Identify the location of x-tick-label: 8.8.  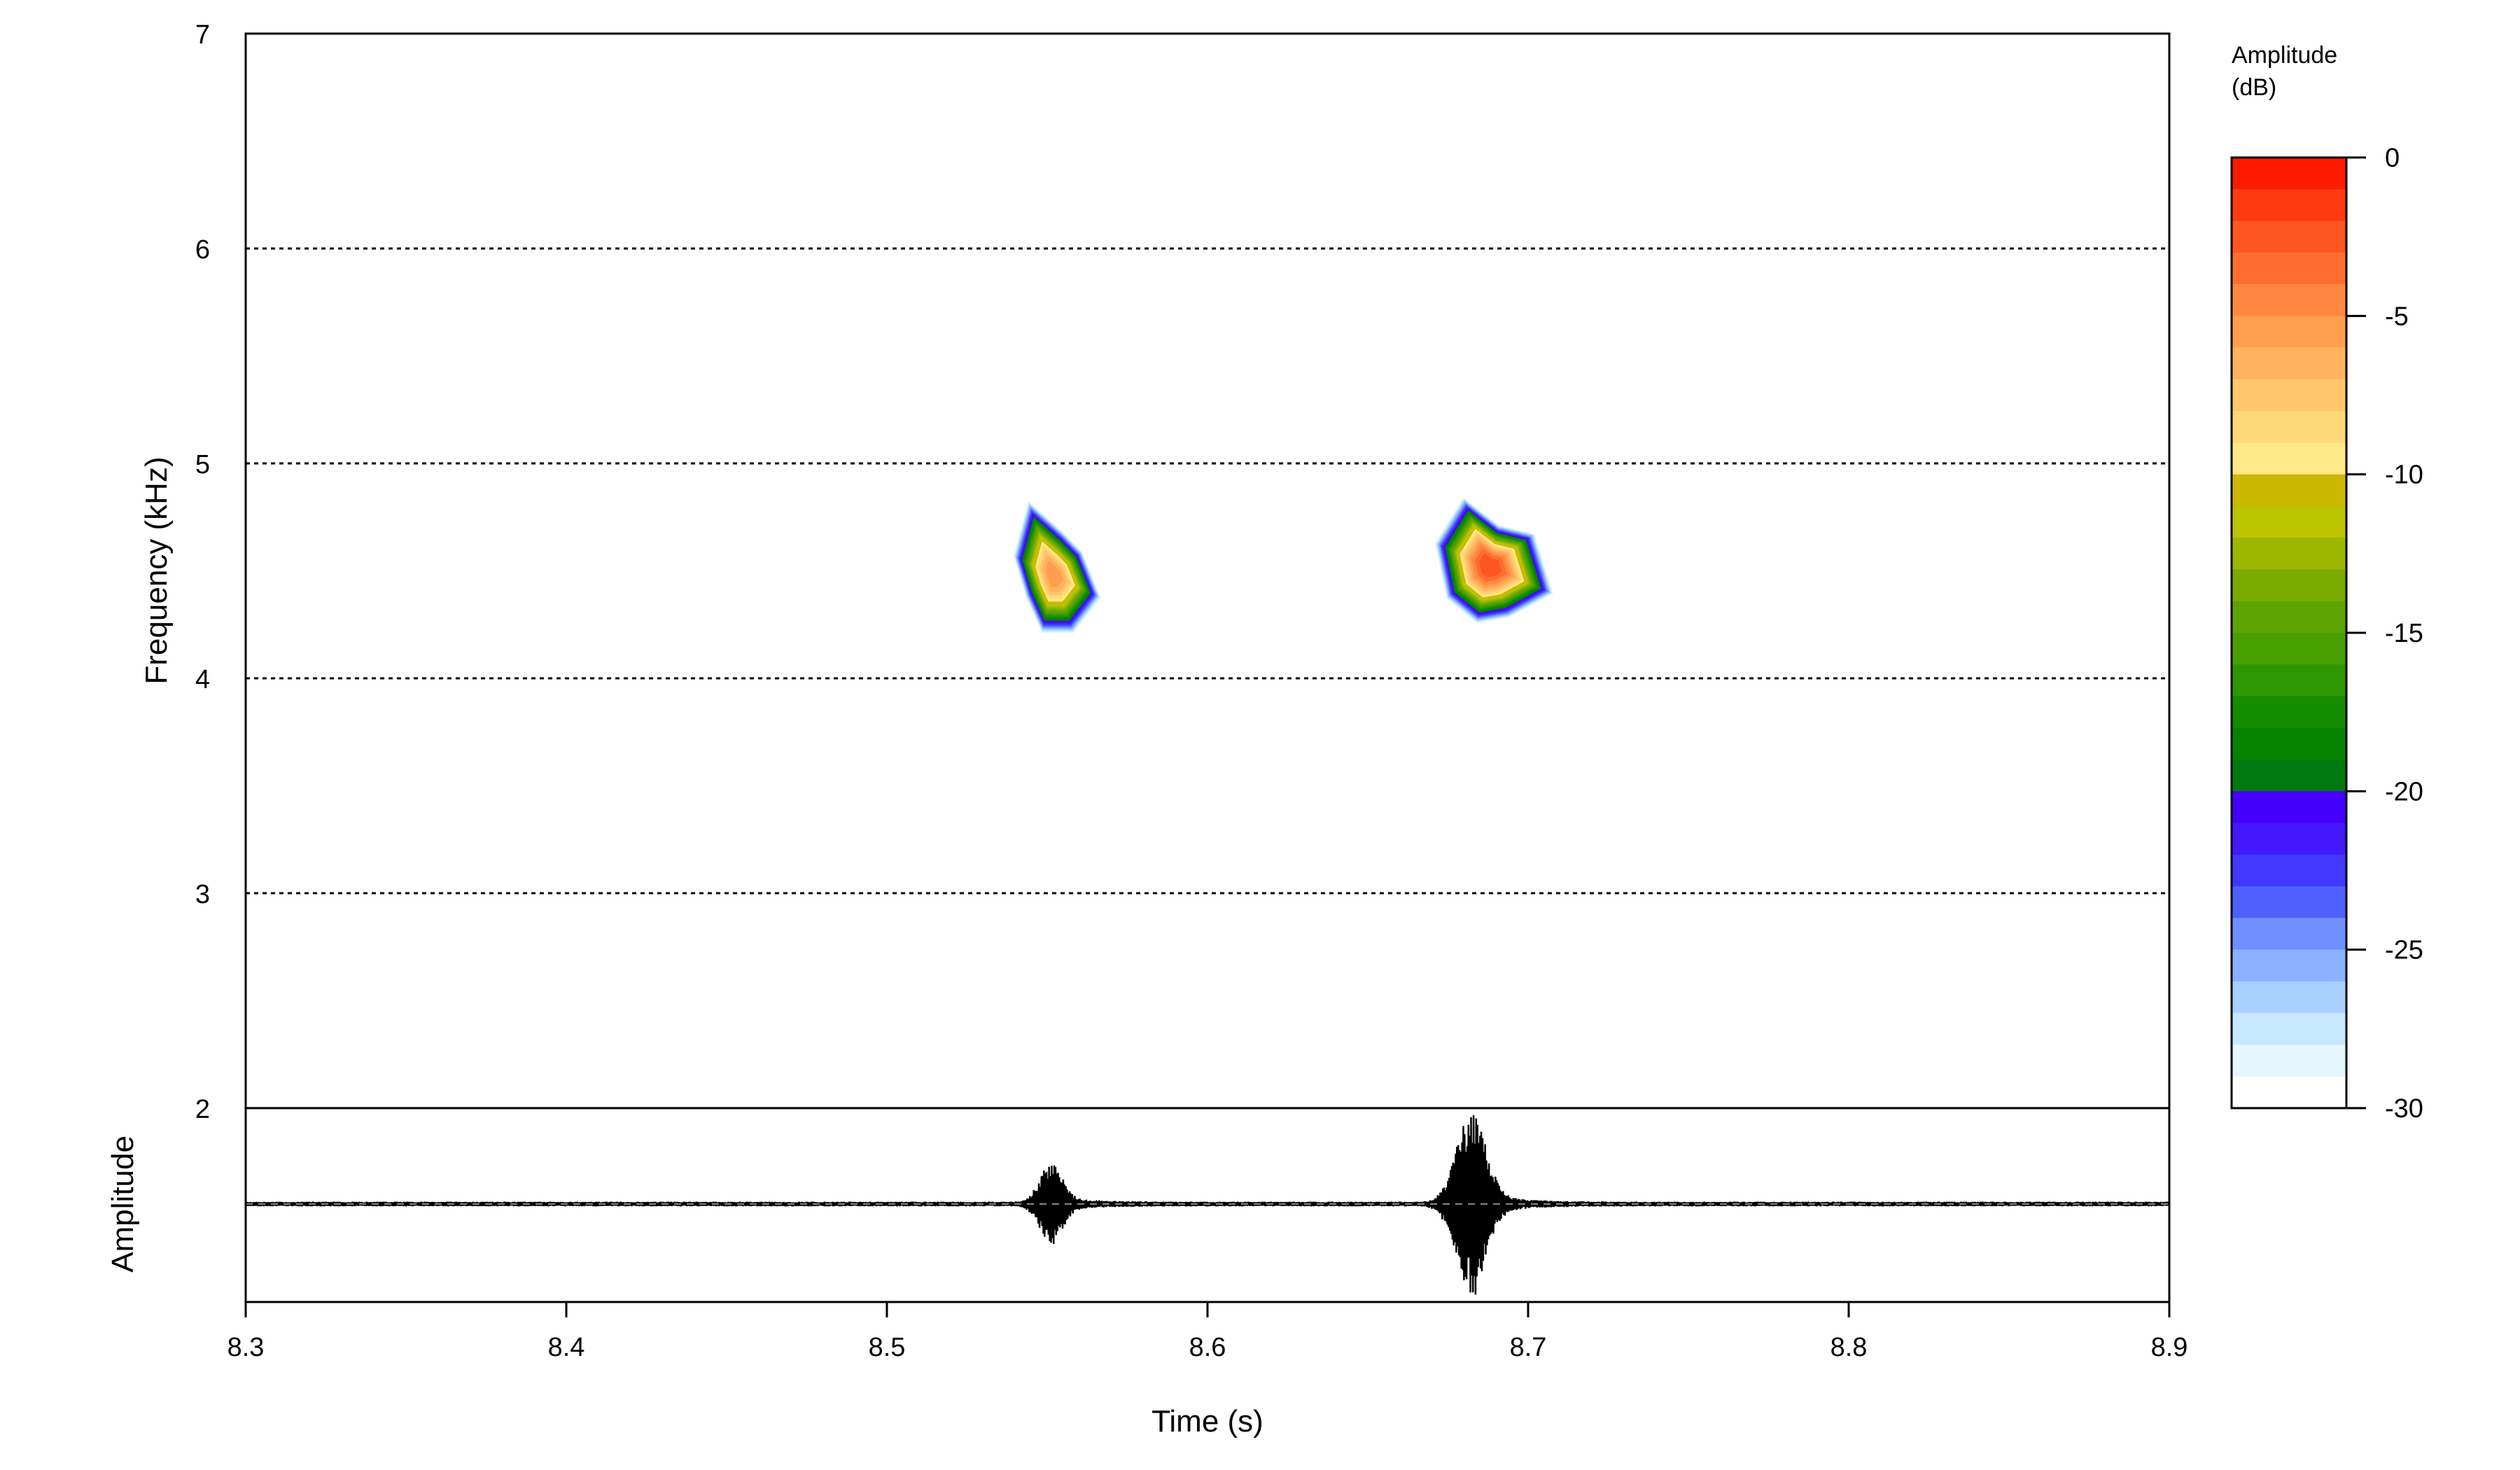
(1849, 1347).